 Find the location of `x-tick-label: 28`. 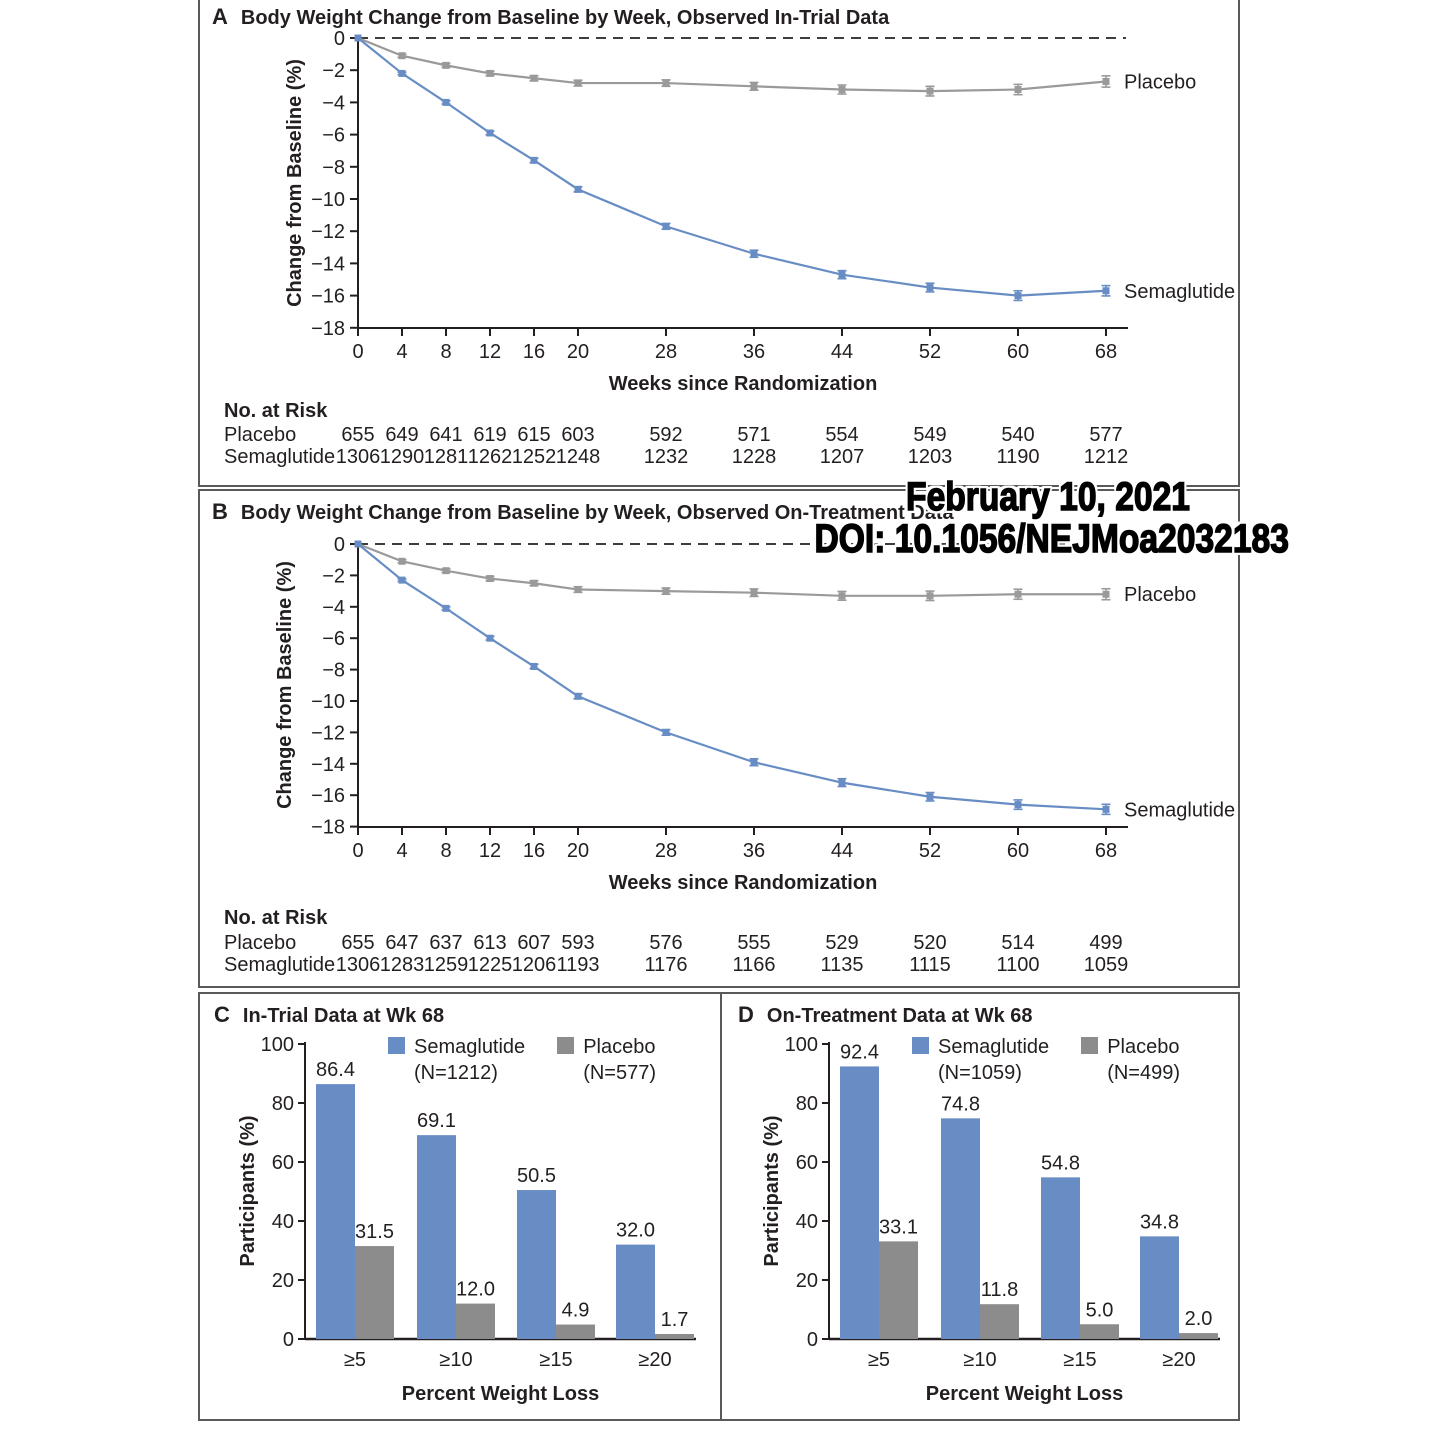

x-tick-label: 28 is located at coordinates (666, 851).